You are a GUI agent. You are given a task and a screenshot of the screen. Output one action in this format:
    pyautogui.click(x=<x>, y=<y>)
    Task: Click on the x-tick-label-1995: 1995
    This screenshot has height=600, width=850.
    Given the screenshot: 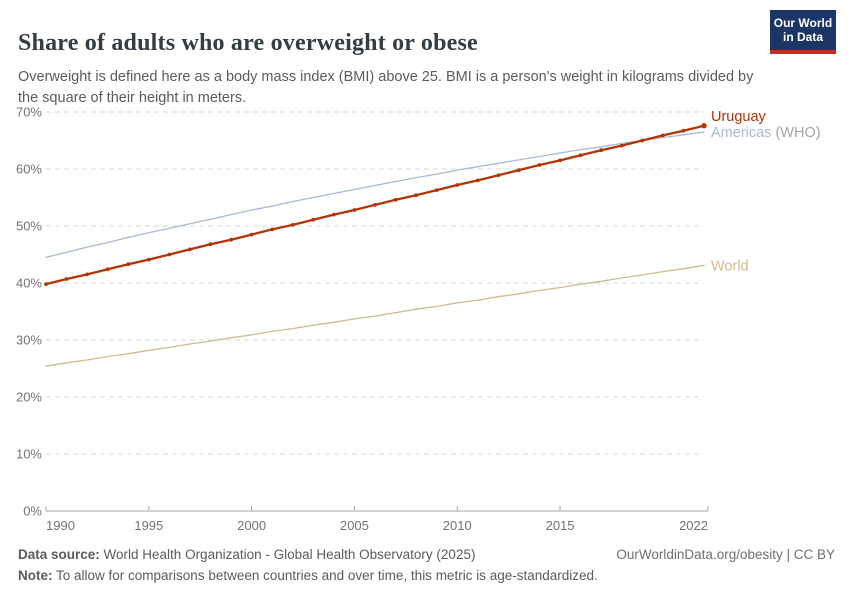 What is the action you would take?
    pyautogui.click(x=148, y=525)
    